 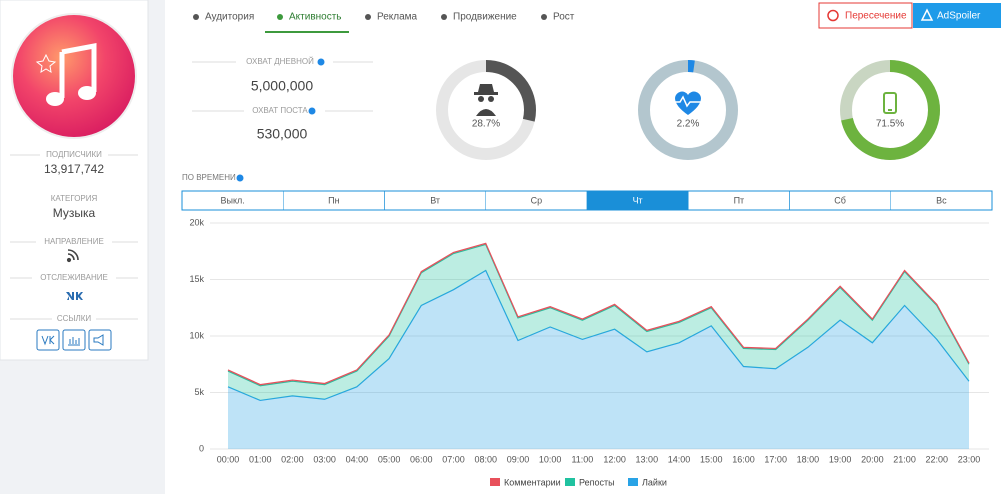 I want to click on x-tick-label: 06:00, so click(x=421, y=459).